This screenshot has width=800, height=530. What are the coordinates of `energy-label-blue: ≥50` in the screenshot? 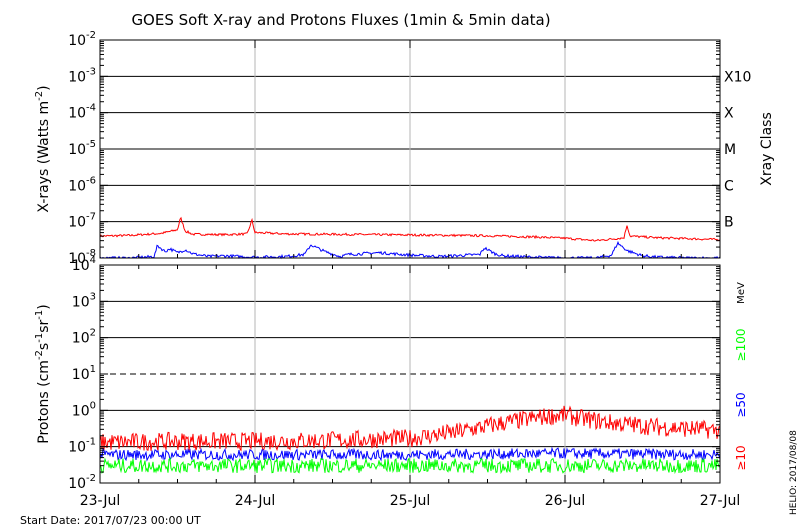 It's located at (741, 404).